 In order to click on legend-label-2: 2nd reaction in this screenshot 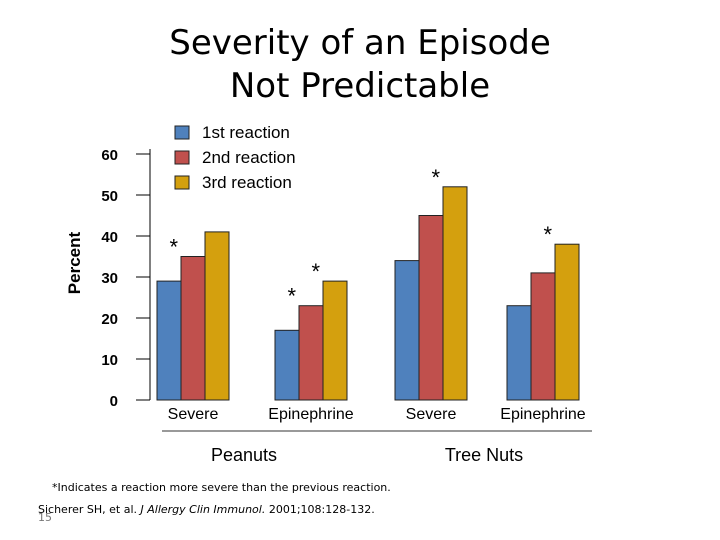, I will do `click(249, 157)`.